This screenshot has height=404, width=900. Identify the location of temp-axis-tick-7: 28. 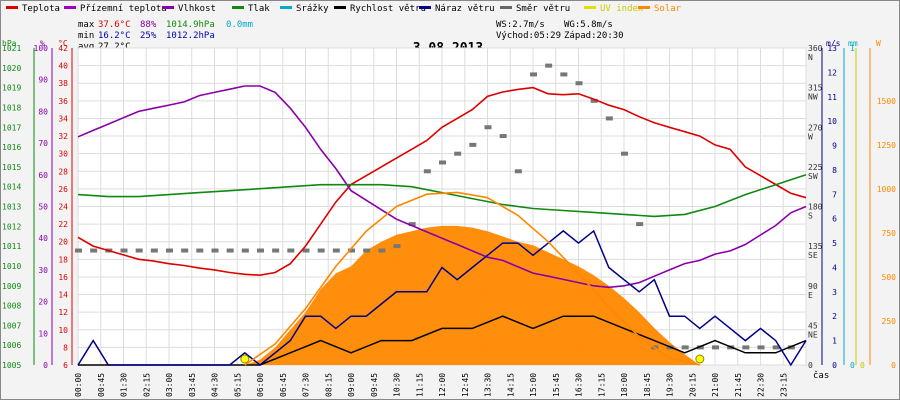
(63, 171).